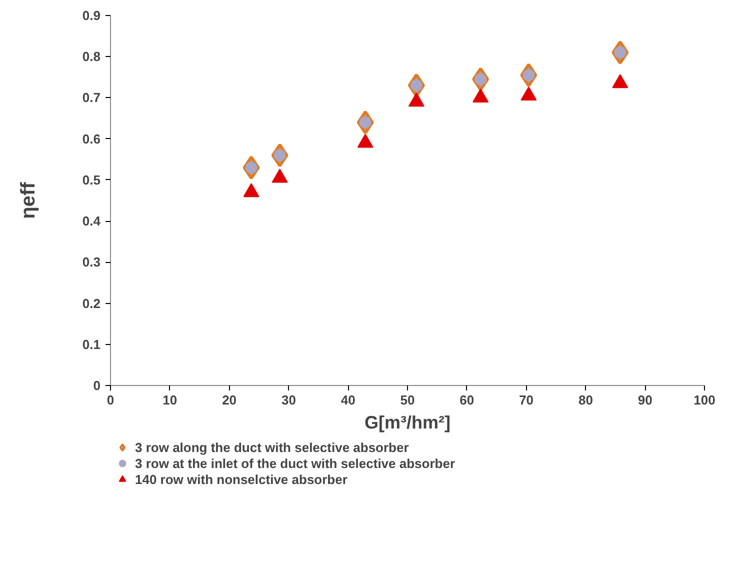 This screenshot has width=744, height=565. What do you see at coordinates (288, 400) in the screenshot?
I see `x-tick-label: 30` at bounding box center [288, 400].